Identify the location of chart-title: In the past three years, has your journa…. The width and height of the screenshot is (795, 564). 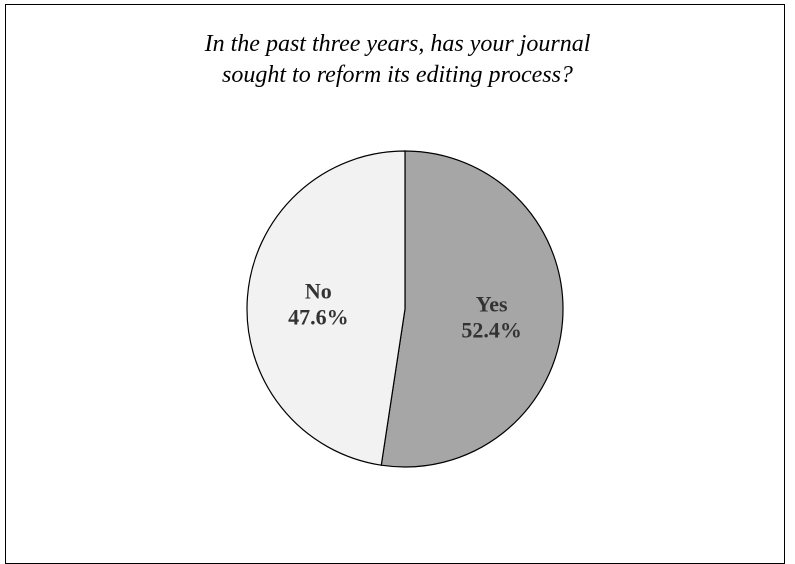
(397, 60).